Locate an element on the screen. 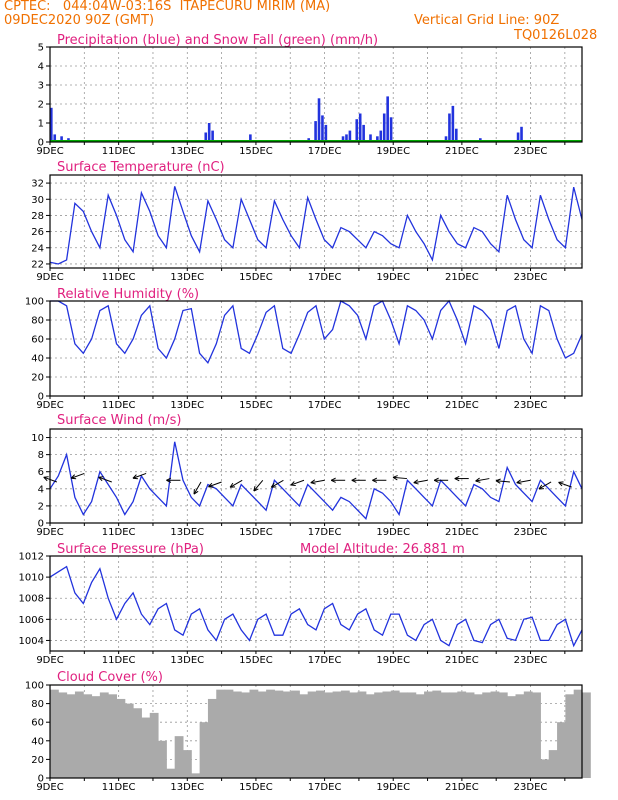  wind-ytick-label: 0 is located at coordinates (41, 524).